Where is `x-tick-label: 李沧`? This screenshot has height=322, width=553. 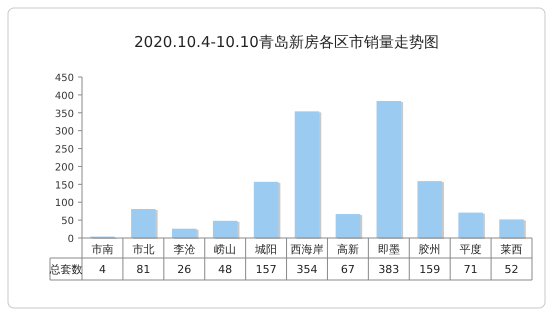
x-tick-label: 李沧 is located at coordinates (184, 249).